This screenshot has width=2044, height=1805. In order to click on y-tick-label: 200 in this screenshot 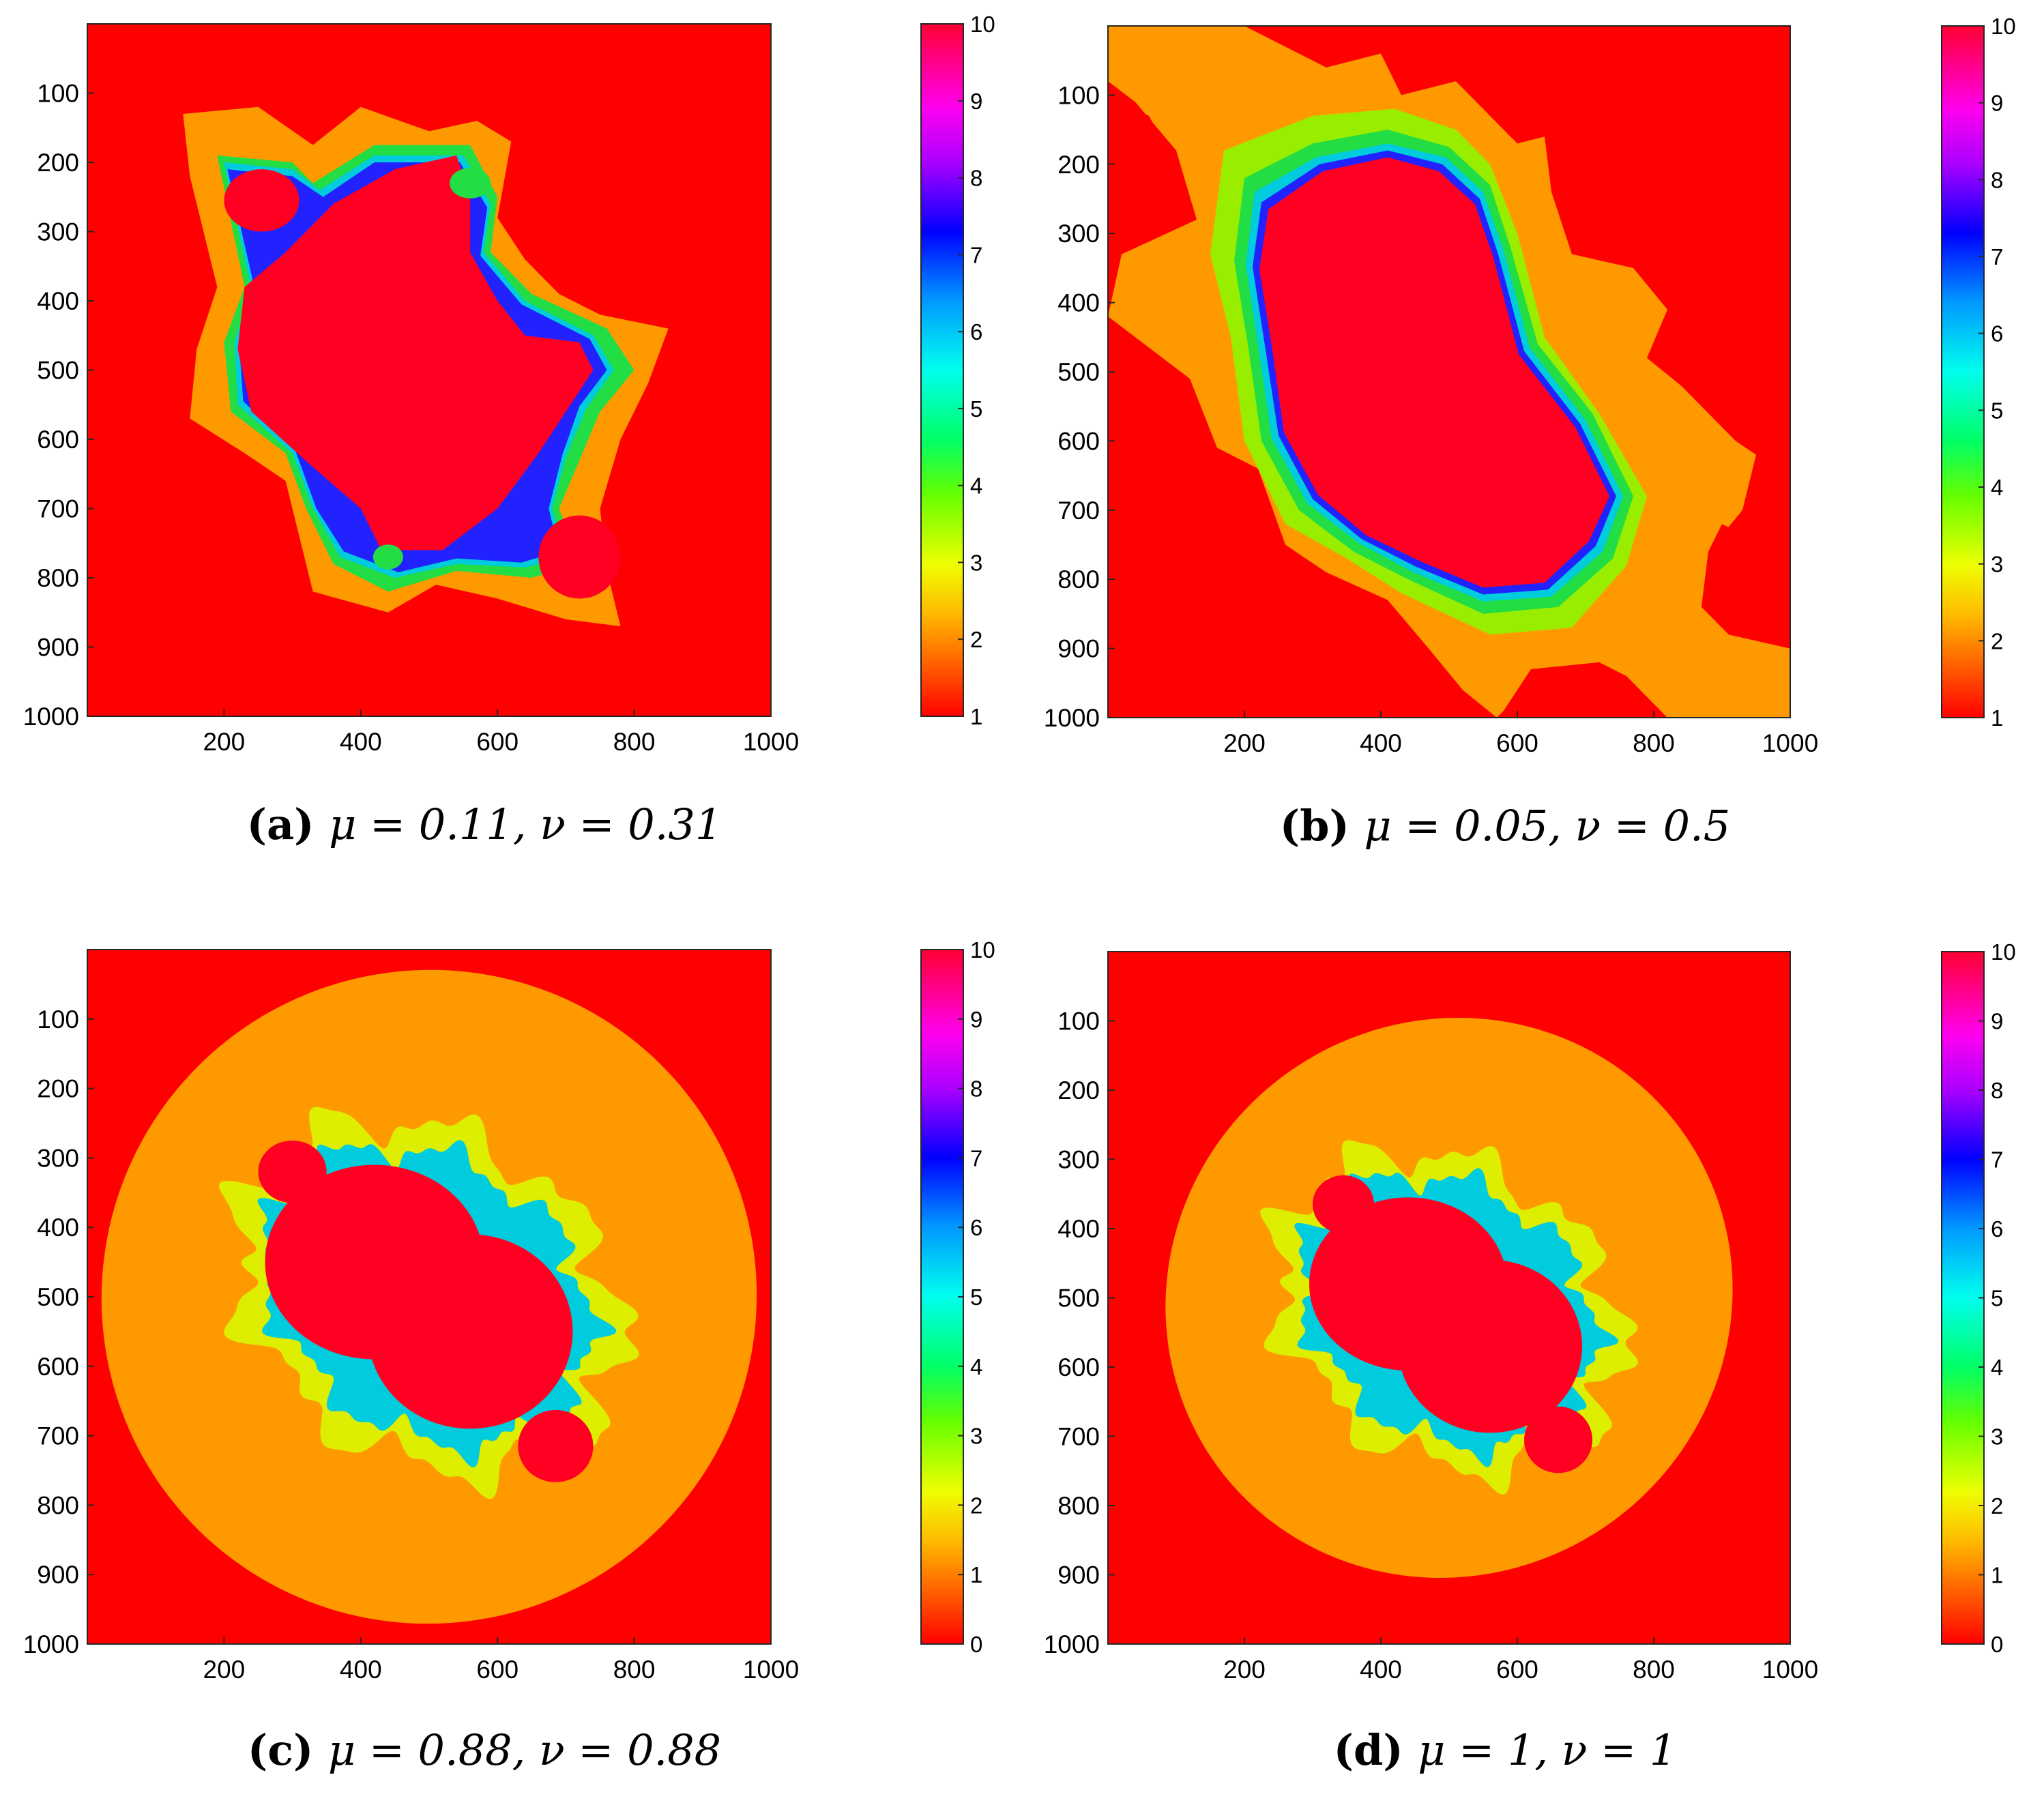, I will do `click(1078, 1090)`.